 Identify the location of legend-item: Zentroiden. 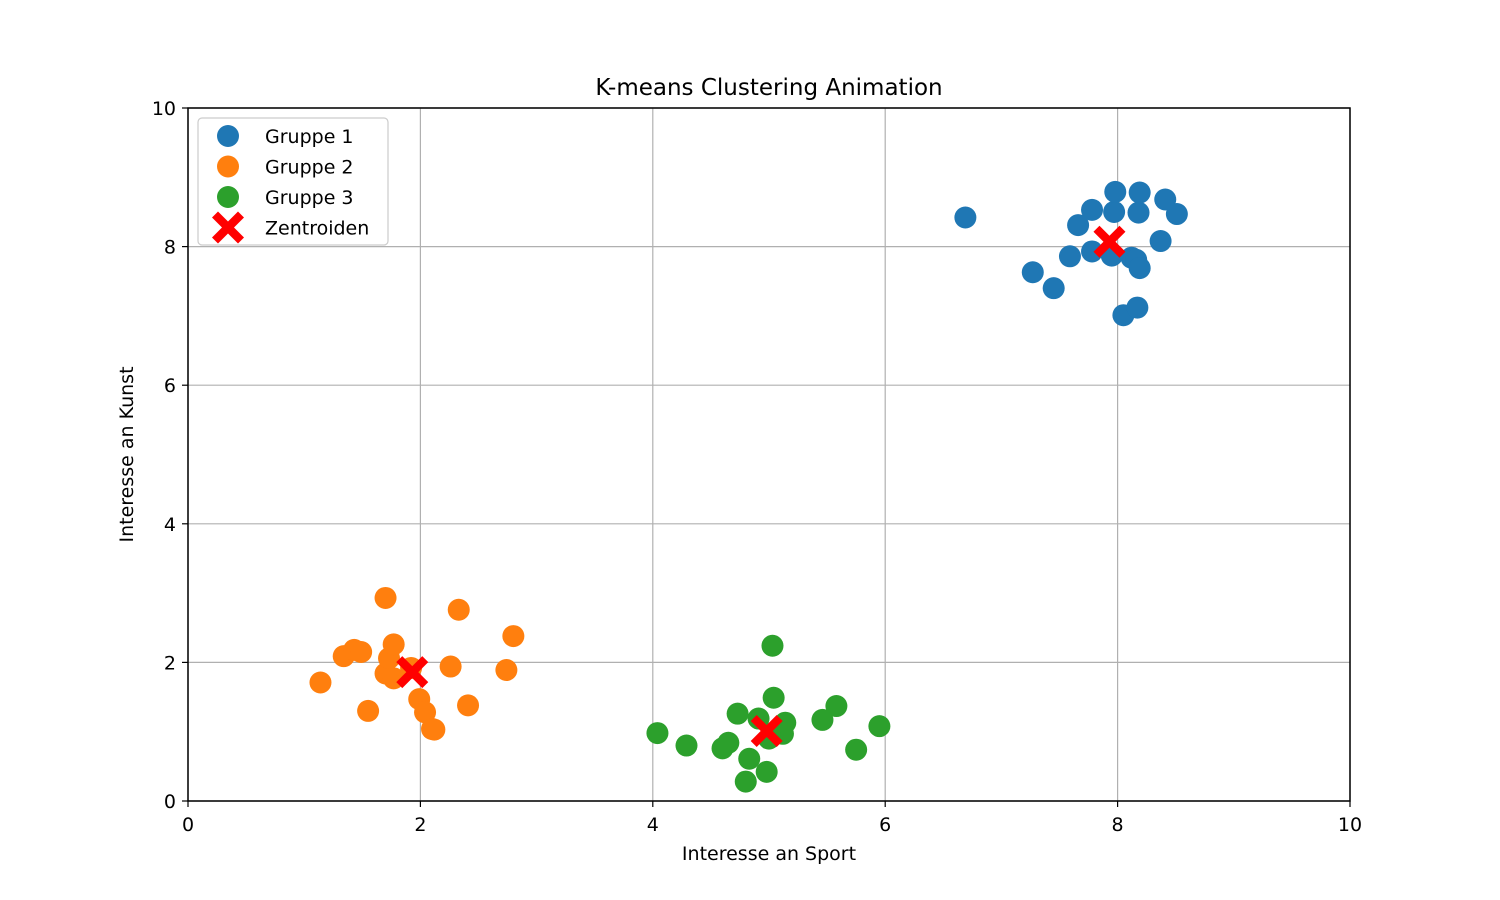
(290, 227).